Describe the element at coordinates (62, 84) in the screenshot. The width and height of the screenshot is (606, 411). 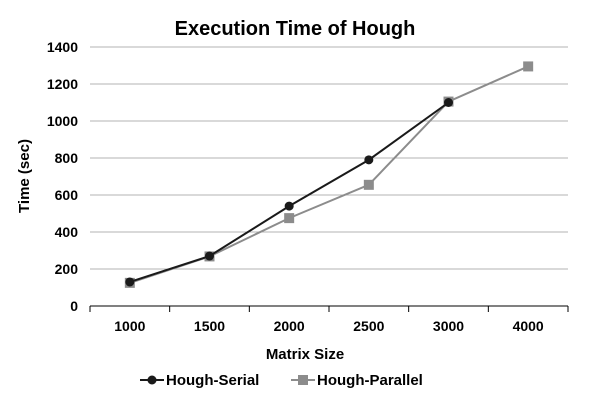
I see `y-tick-label: 1200` at that location.